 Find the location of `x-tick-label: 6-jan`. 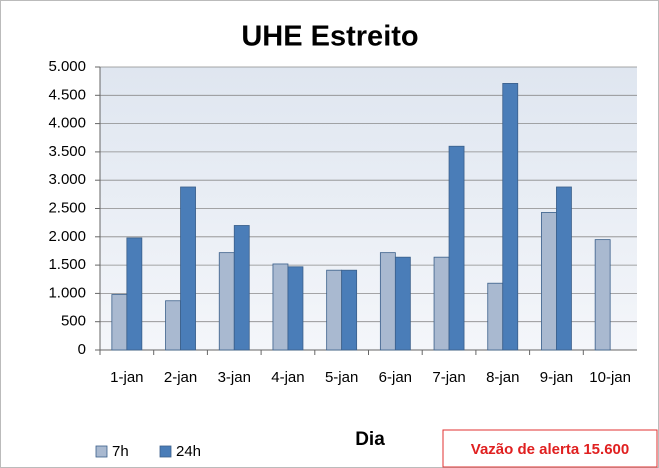

x-tick-label: 6-jan is located at coordinates (395, 377).